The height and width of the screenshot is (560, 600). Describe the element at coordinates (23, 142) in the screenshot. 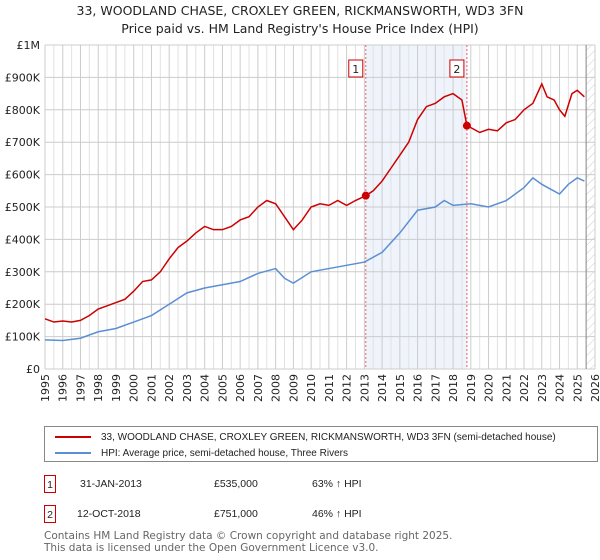

I see `y-tick-label: £700K` at that location.